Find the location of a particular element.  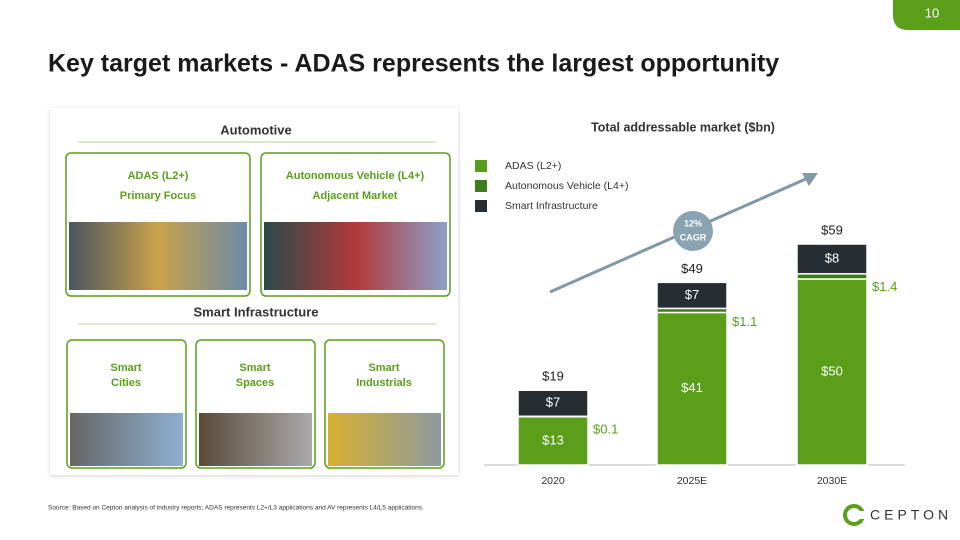

value-label: $13 is located at coordinates (553, 439).